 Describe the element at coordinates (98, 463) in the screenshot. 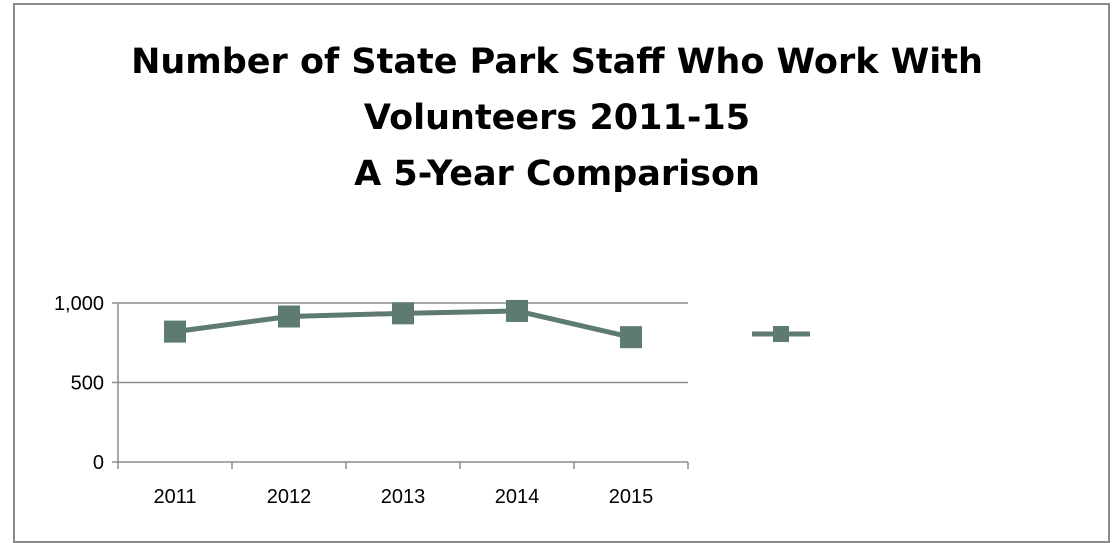

I see `y-tick-label: 0` at that location.